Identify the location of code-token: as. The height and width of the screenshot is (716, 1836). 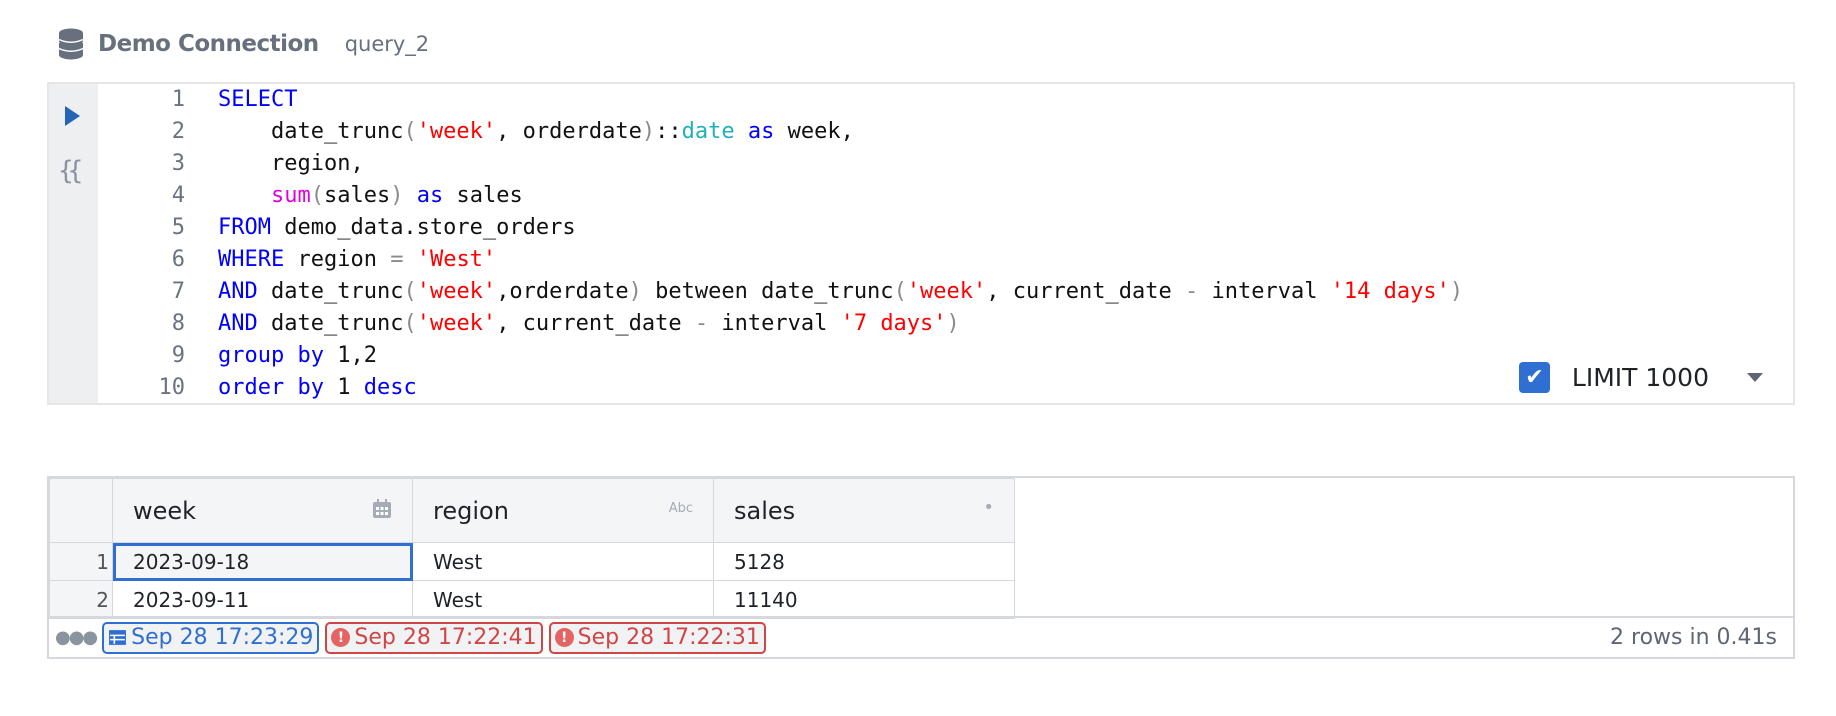
(761, 131).